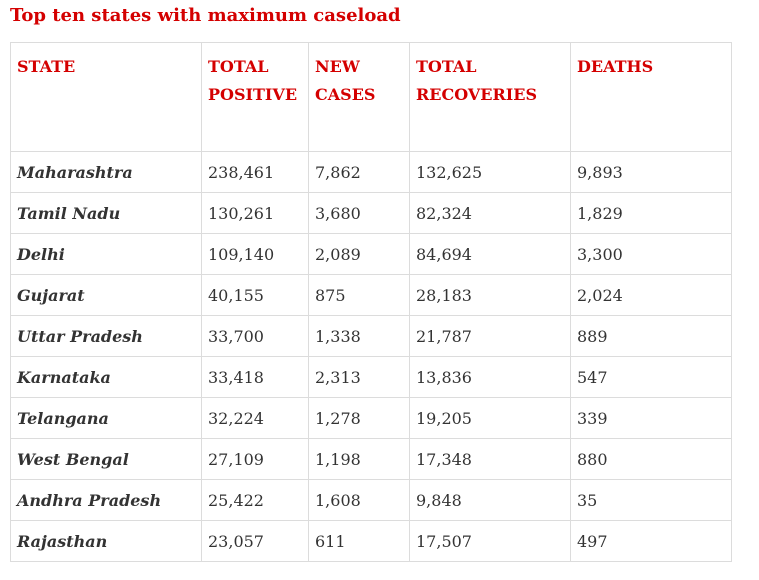 Image resolution: width=759 pixels, height=580 pixels. Describe the element at coordinates (651, 97) in the screenshot. I see `column-header-deaths: DEATHS` at that location.